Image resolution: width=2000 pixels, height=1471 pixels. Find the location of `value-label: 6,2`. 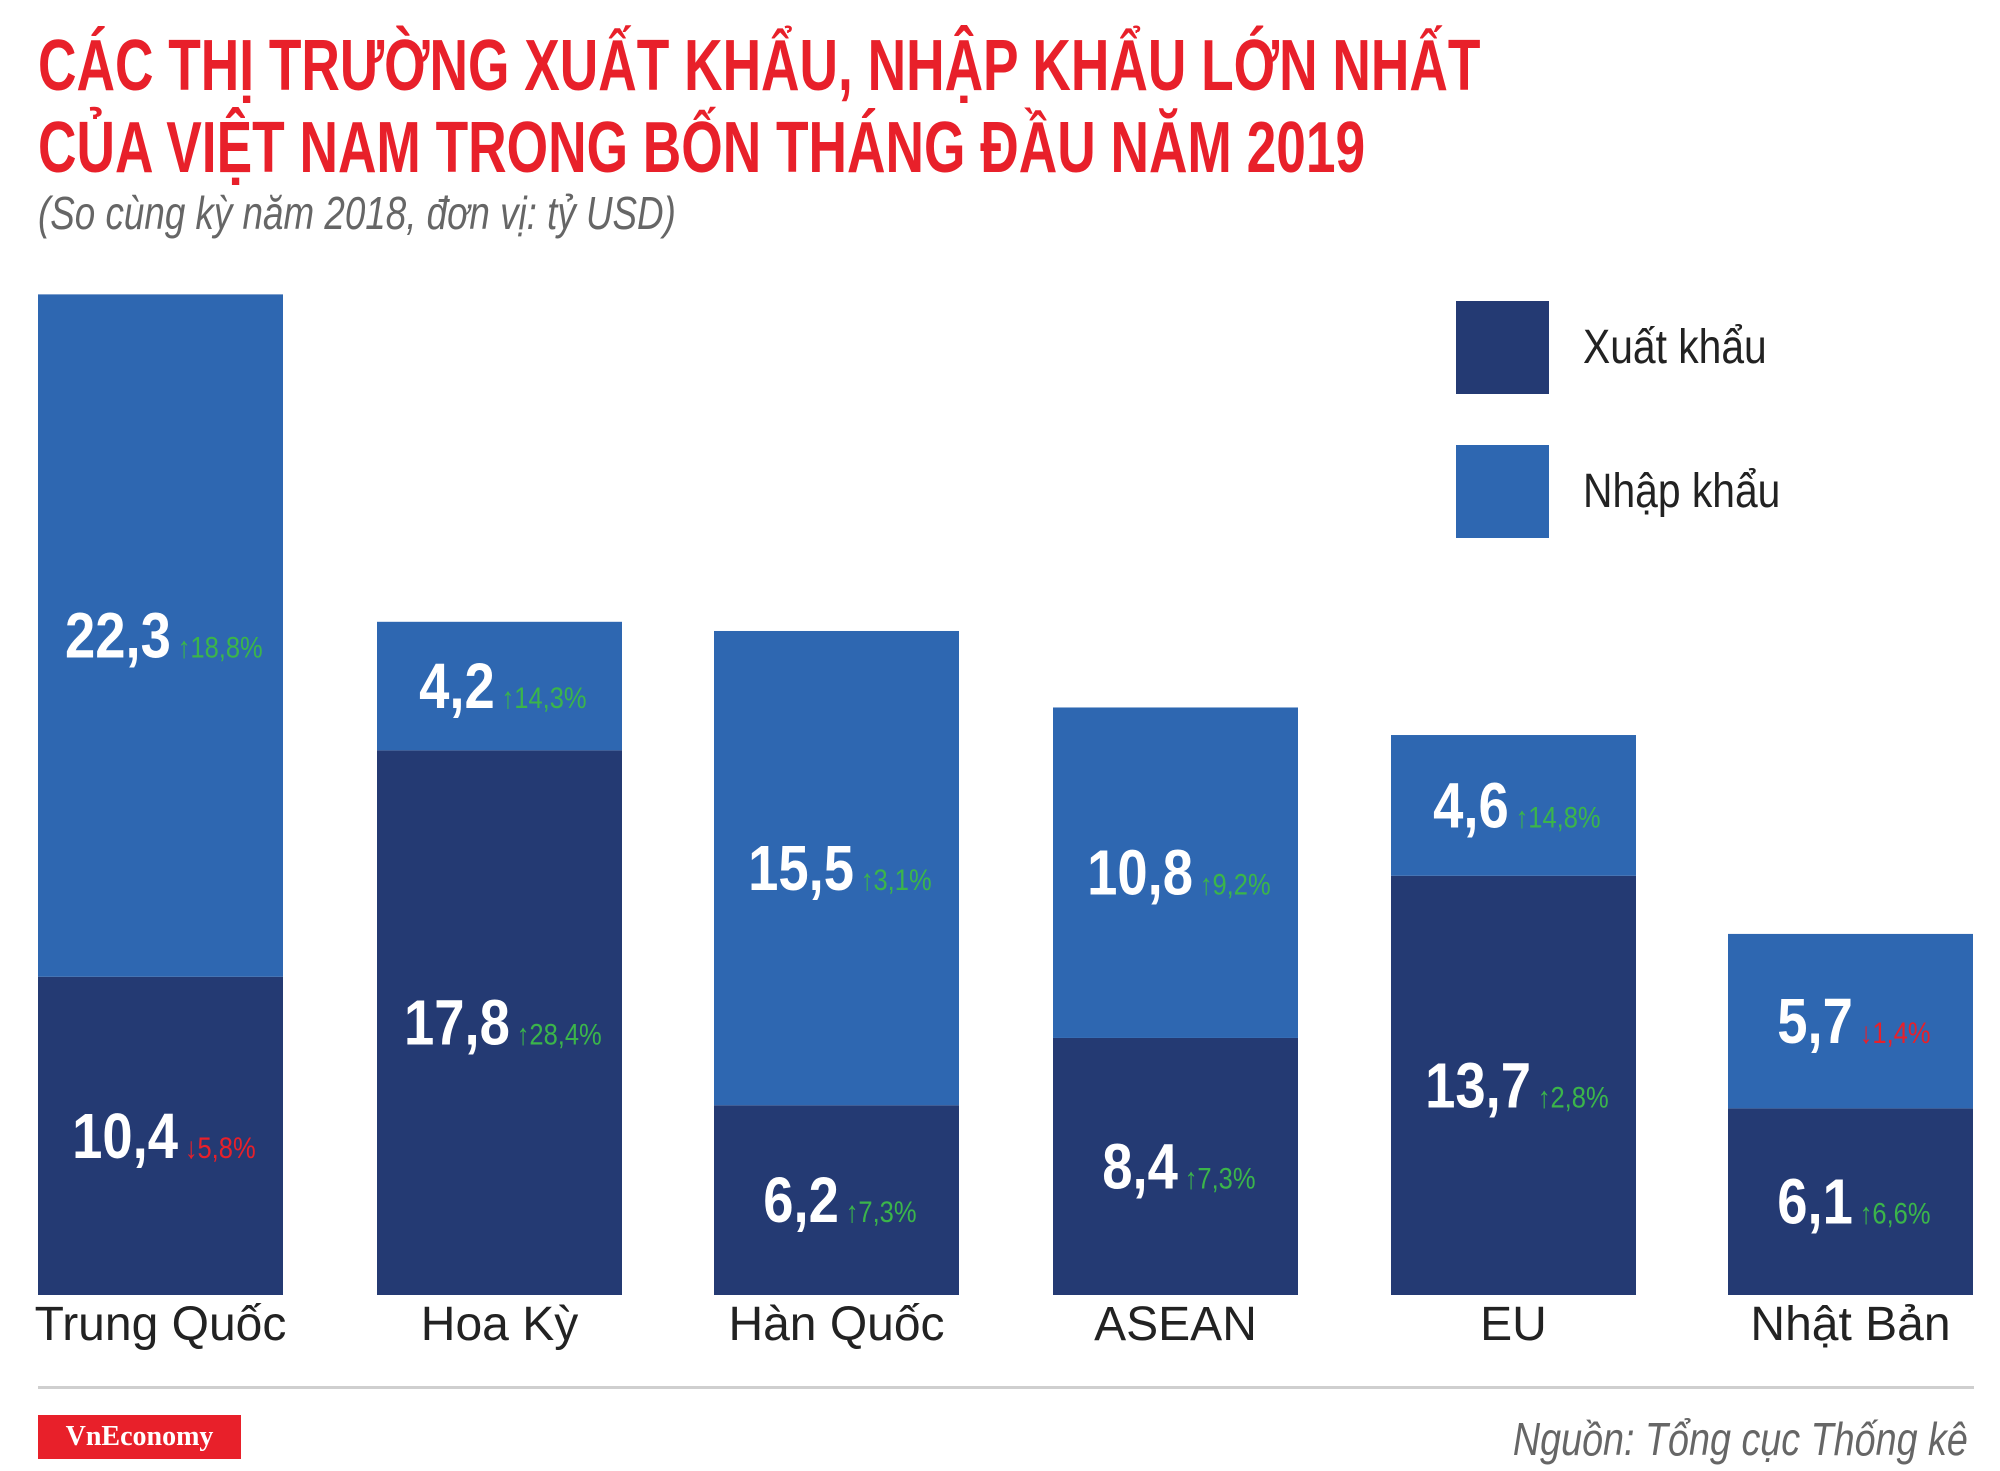

value-label: 6,2 is located at coordinates (801, 1200).